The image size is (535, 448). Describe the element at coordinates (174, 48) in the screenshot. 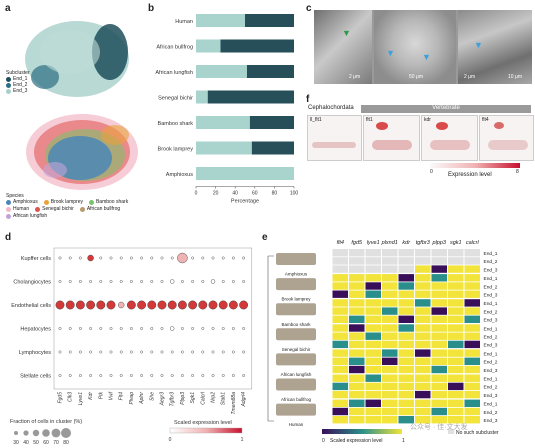

I see `bar-category-label: African bullfrog` at that location.